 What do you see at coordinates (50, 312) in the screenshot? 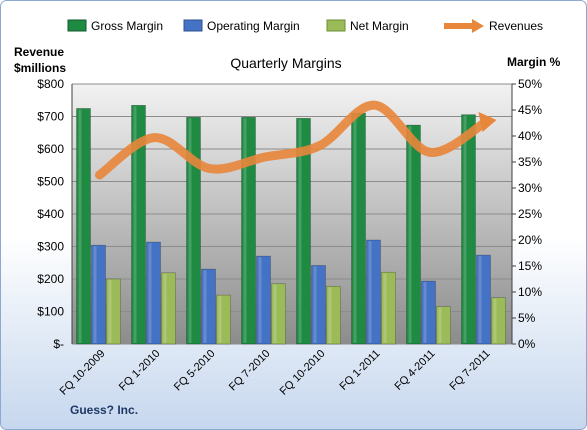
I see `left-tick-label: $100` at bounding box center [50, 312].